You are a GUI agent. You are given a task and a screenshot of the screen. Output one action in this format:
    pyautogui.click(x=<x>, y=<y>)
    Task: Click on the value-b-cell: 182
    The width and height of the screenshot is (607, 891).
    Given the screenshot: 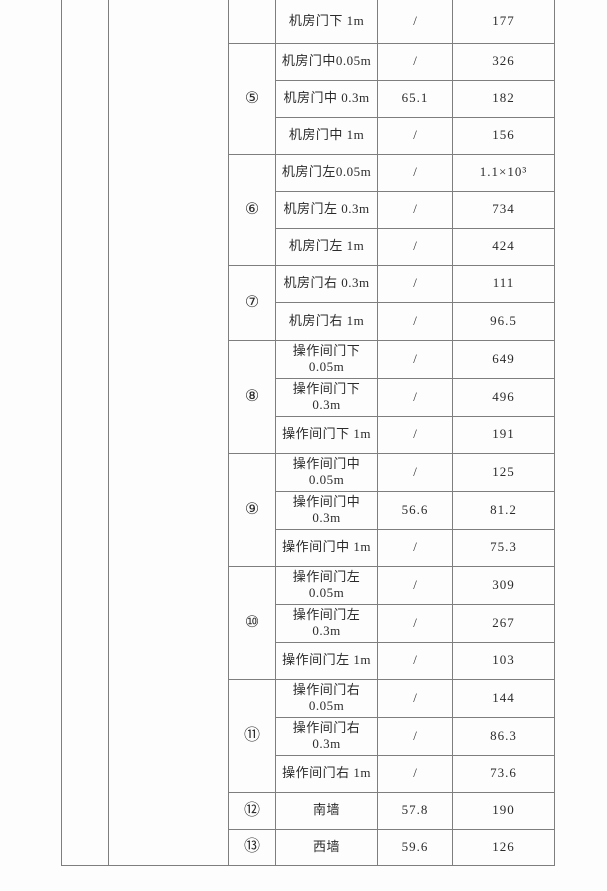 What is the action you would take?
    pyautogui.click(x=503, y=99)
    